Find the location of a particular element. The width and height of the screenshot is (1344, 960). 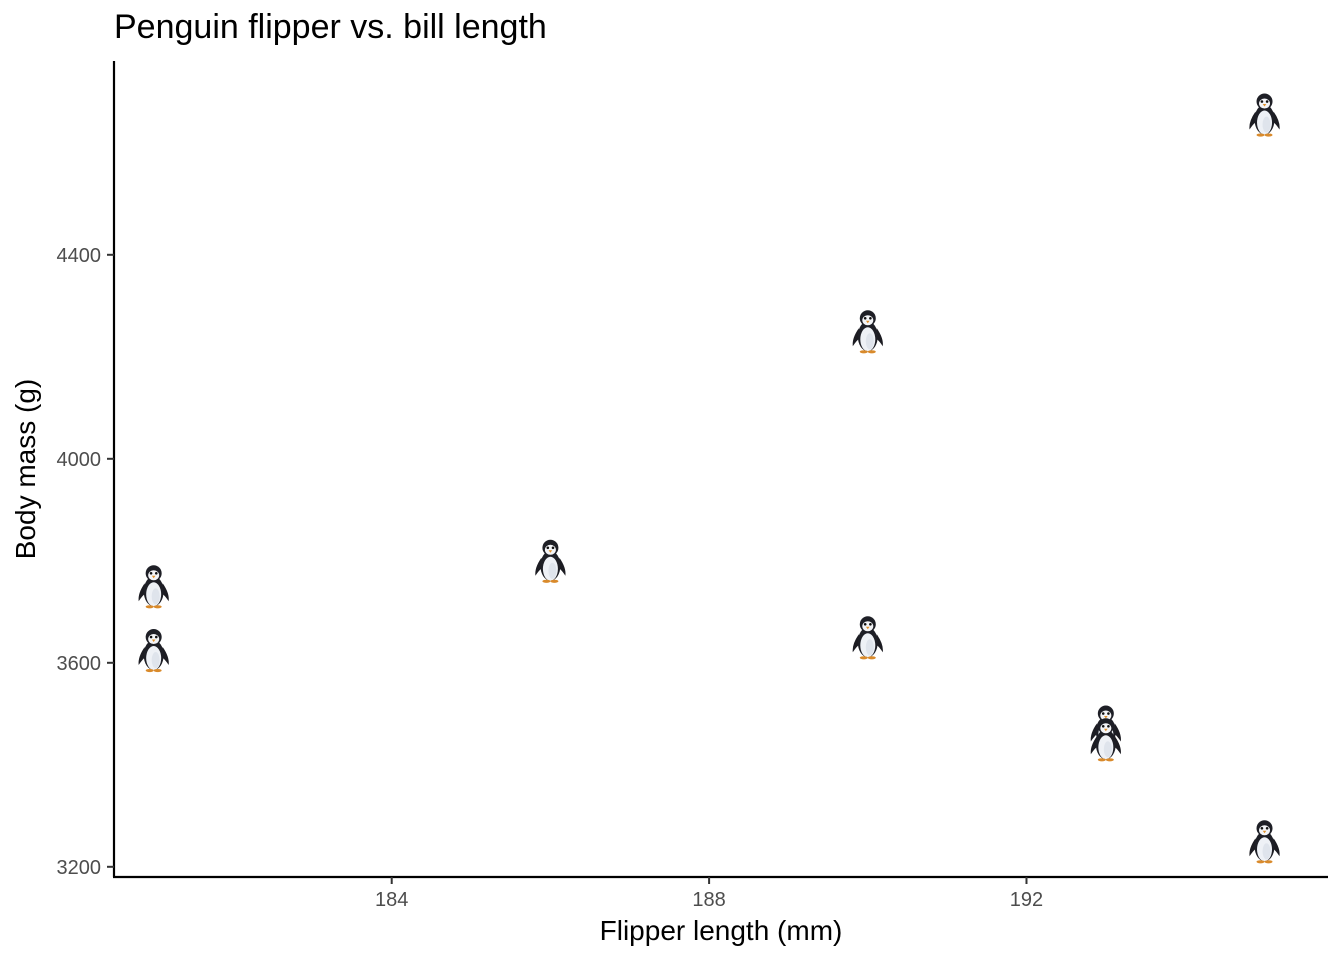

y-axis-title: Body mass (g) is located at coordinates (25, 469).